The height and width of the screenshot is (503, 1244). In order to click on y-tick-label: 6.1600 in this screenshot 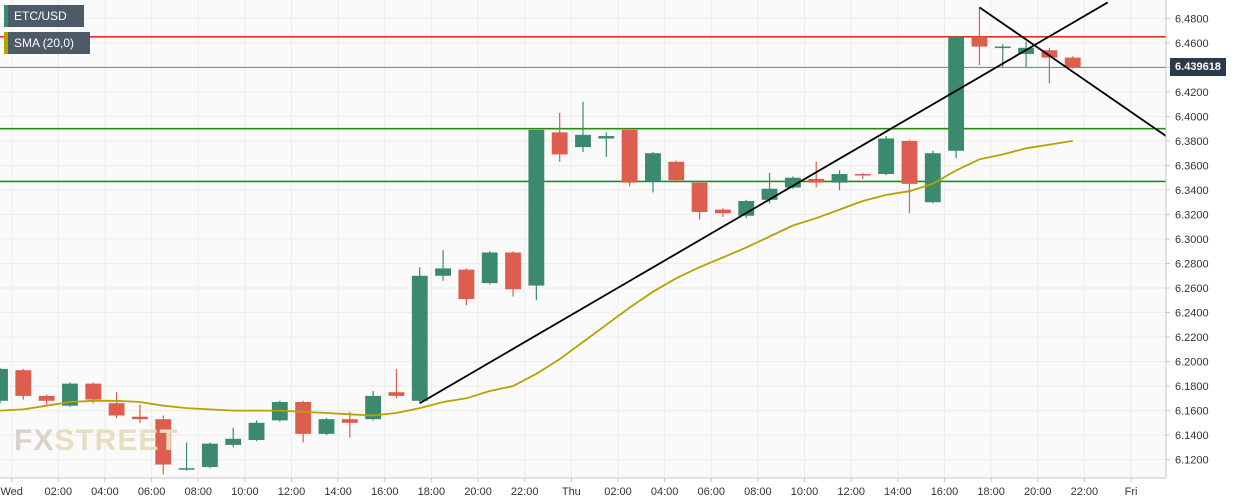, I will do `click(1192, 412)`.